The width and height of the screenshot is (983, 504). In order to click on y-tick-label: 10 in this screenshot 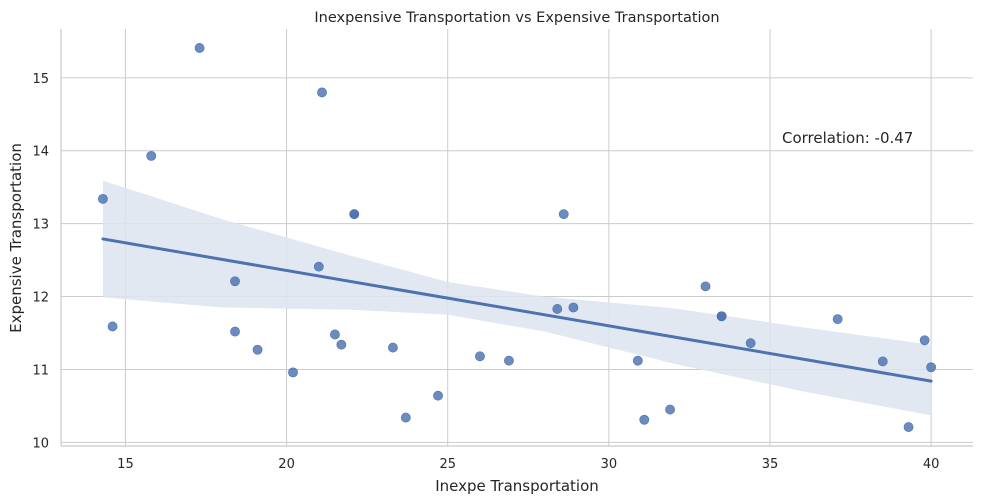, I will do `click(40, 443)`.